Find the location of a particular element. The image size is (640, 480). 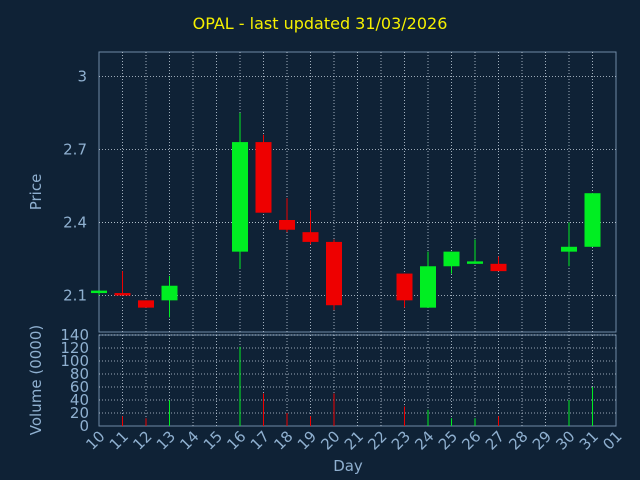

price-tick-label: 3 is located at coordinates (82, 76).